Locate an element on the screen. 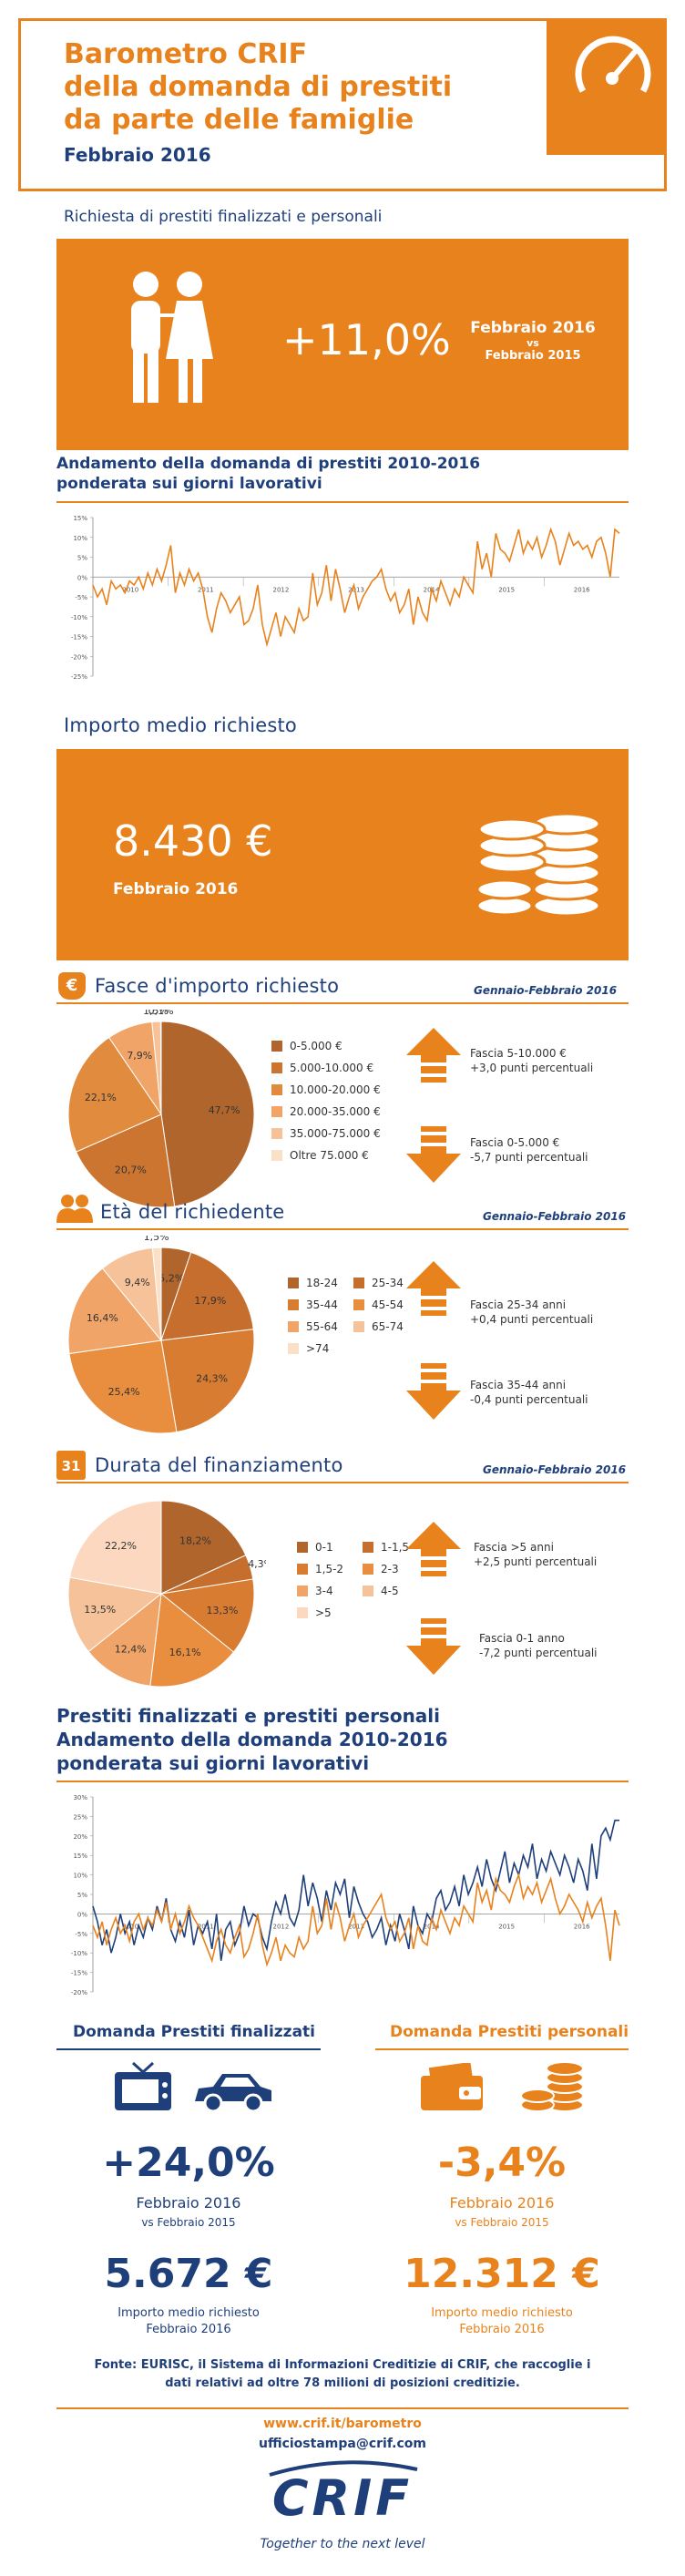 The width and height of the screenshot is (685, 2576). legend-item: 2-3 is located at coordinates (392, 1569).